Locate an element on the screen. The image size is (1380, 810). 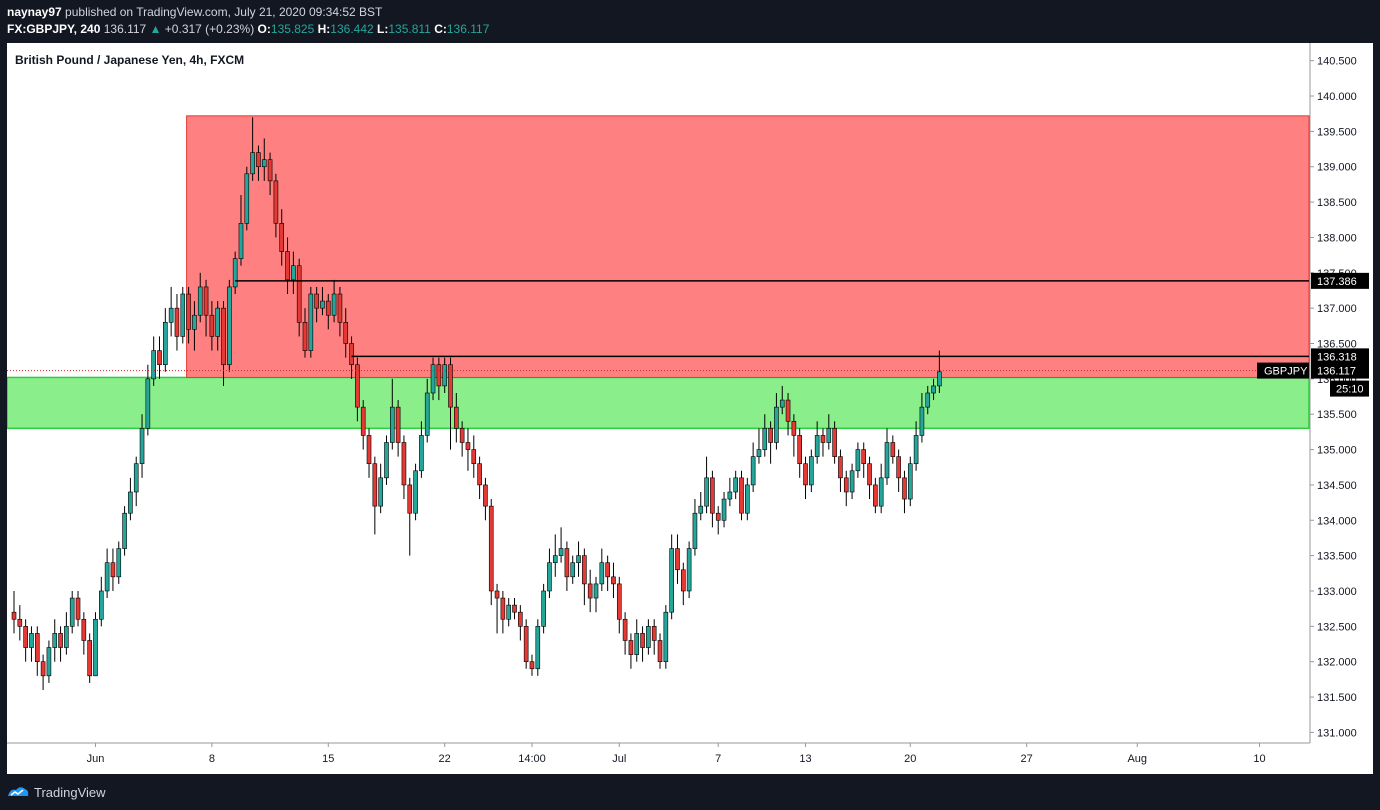
chart-title: British Pound / Japanese Yen, 4h, FXCM is located at coordinates (129, 60).